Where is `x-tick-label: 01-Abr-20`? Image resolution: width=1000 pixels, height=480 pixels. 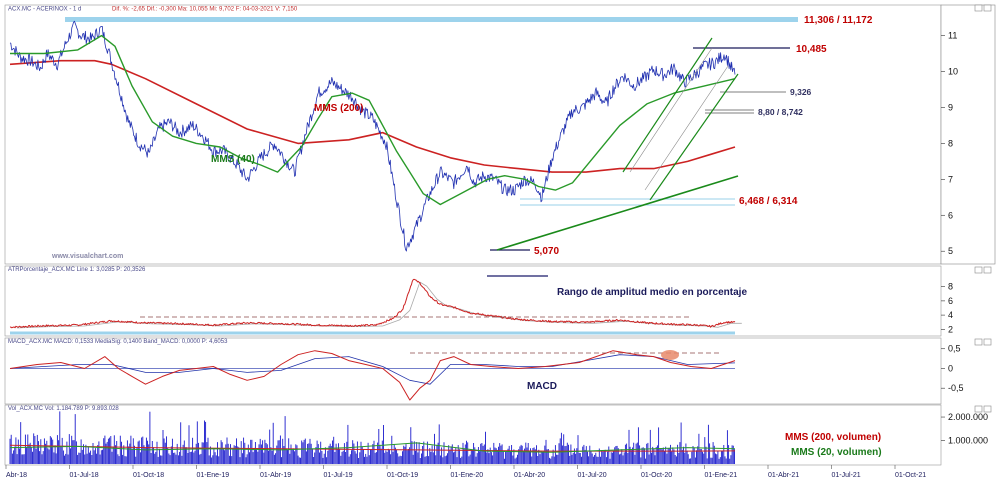 x-tick-label: 01-Abr-20 is located at coordinates (529, 475).